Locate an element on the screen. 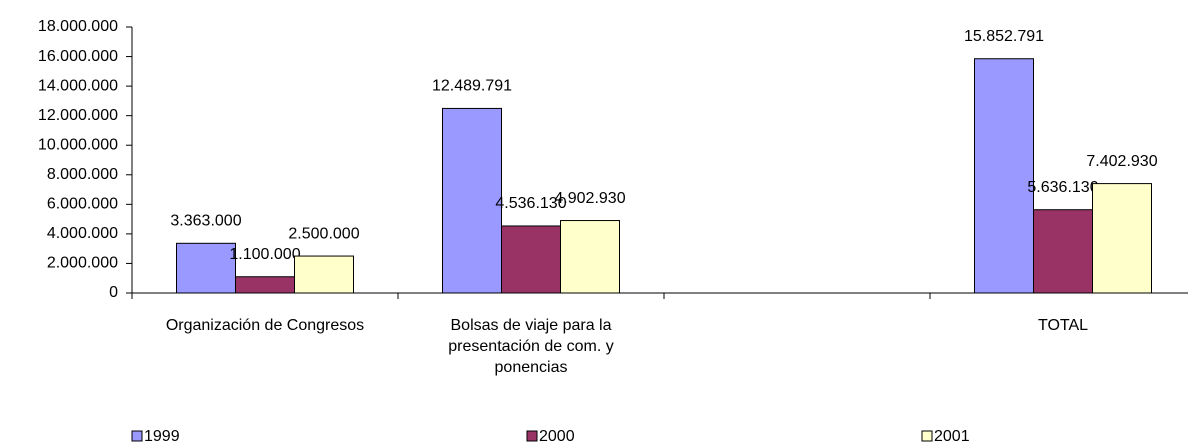 Image resolution: width=1188 pixels, height=444 pixels. y-tick-label: 12.000.000 is located at coordinates (78, 115).